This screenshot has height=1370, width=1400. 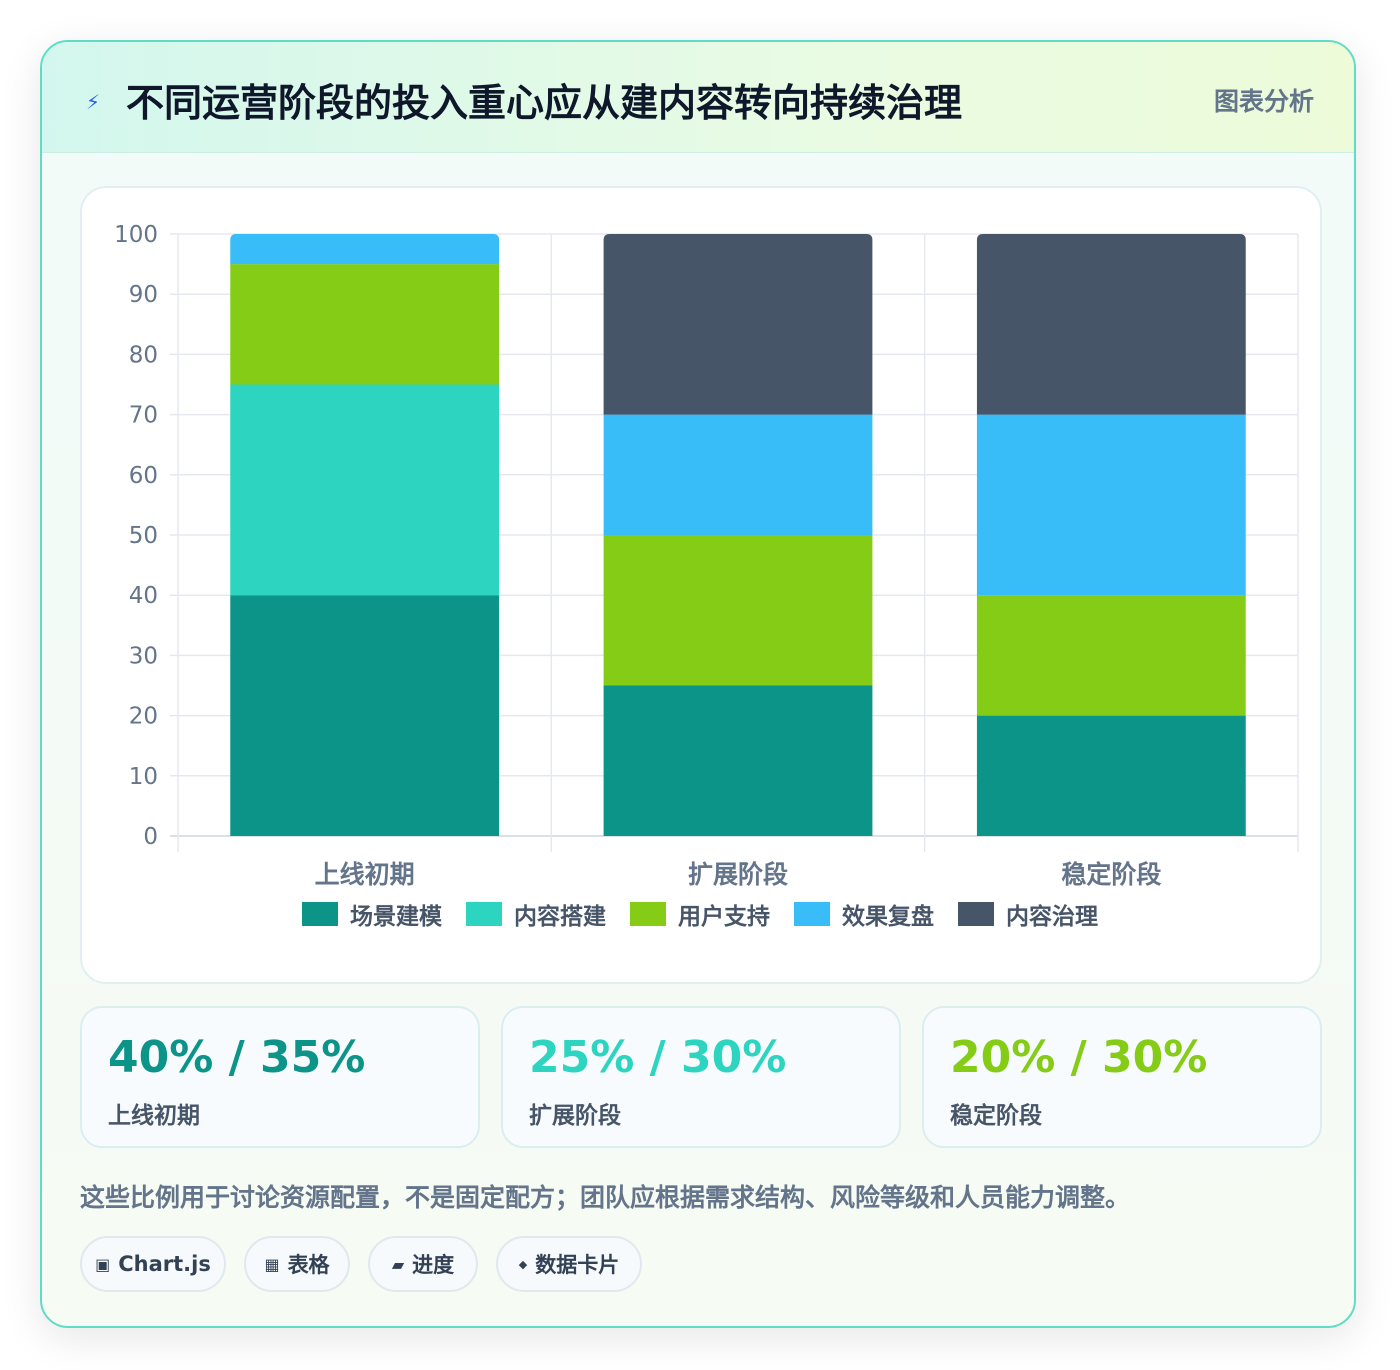 I want to click on x-tick-label: 扩展阶段, so click(x=738, y=874).